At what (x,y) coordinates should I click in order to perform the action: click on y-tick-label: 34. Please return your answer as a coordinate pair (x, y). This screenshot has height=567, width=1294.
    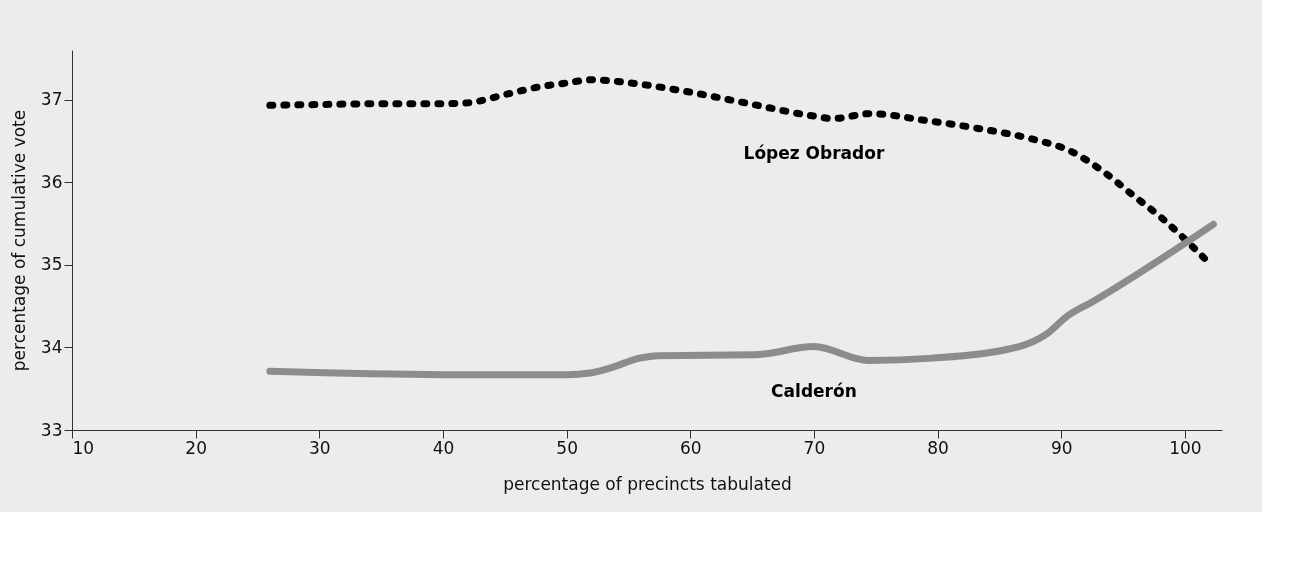
    Looking at the image, I should click on (51, 346).